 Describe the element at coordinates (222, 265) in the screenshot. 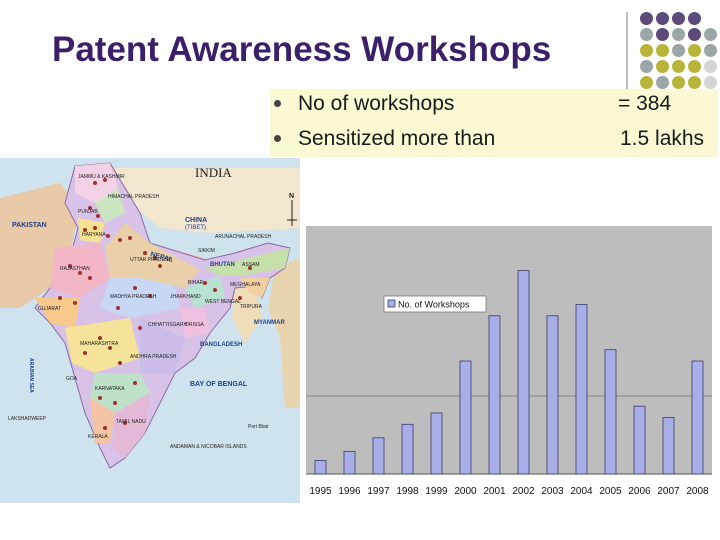

I see `label-bhutan: BHUTAN` at that location.